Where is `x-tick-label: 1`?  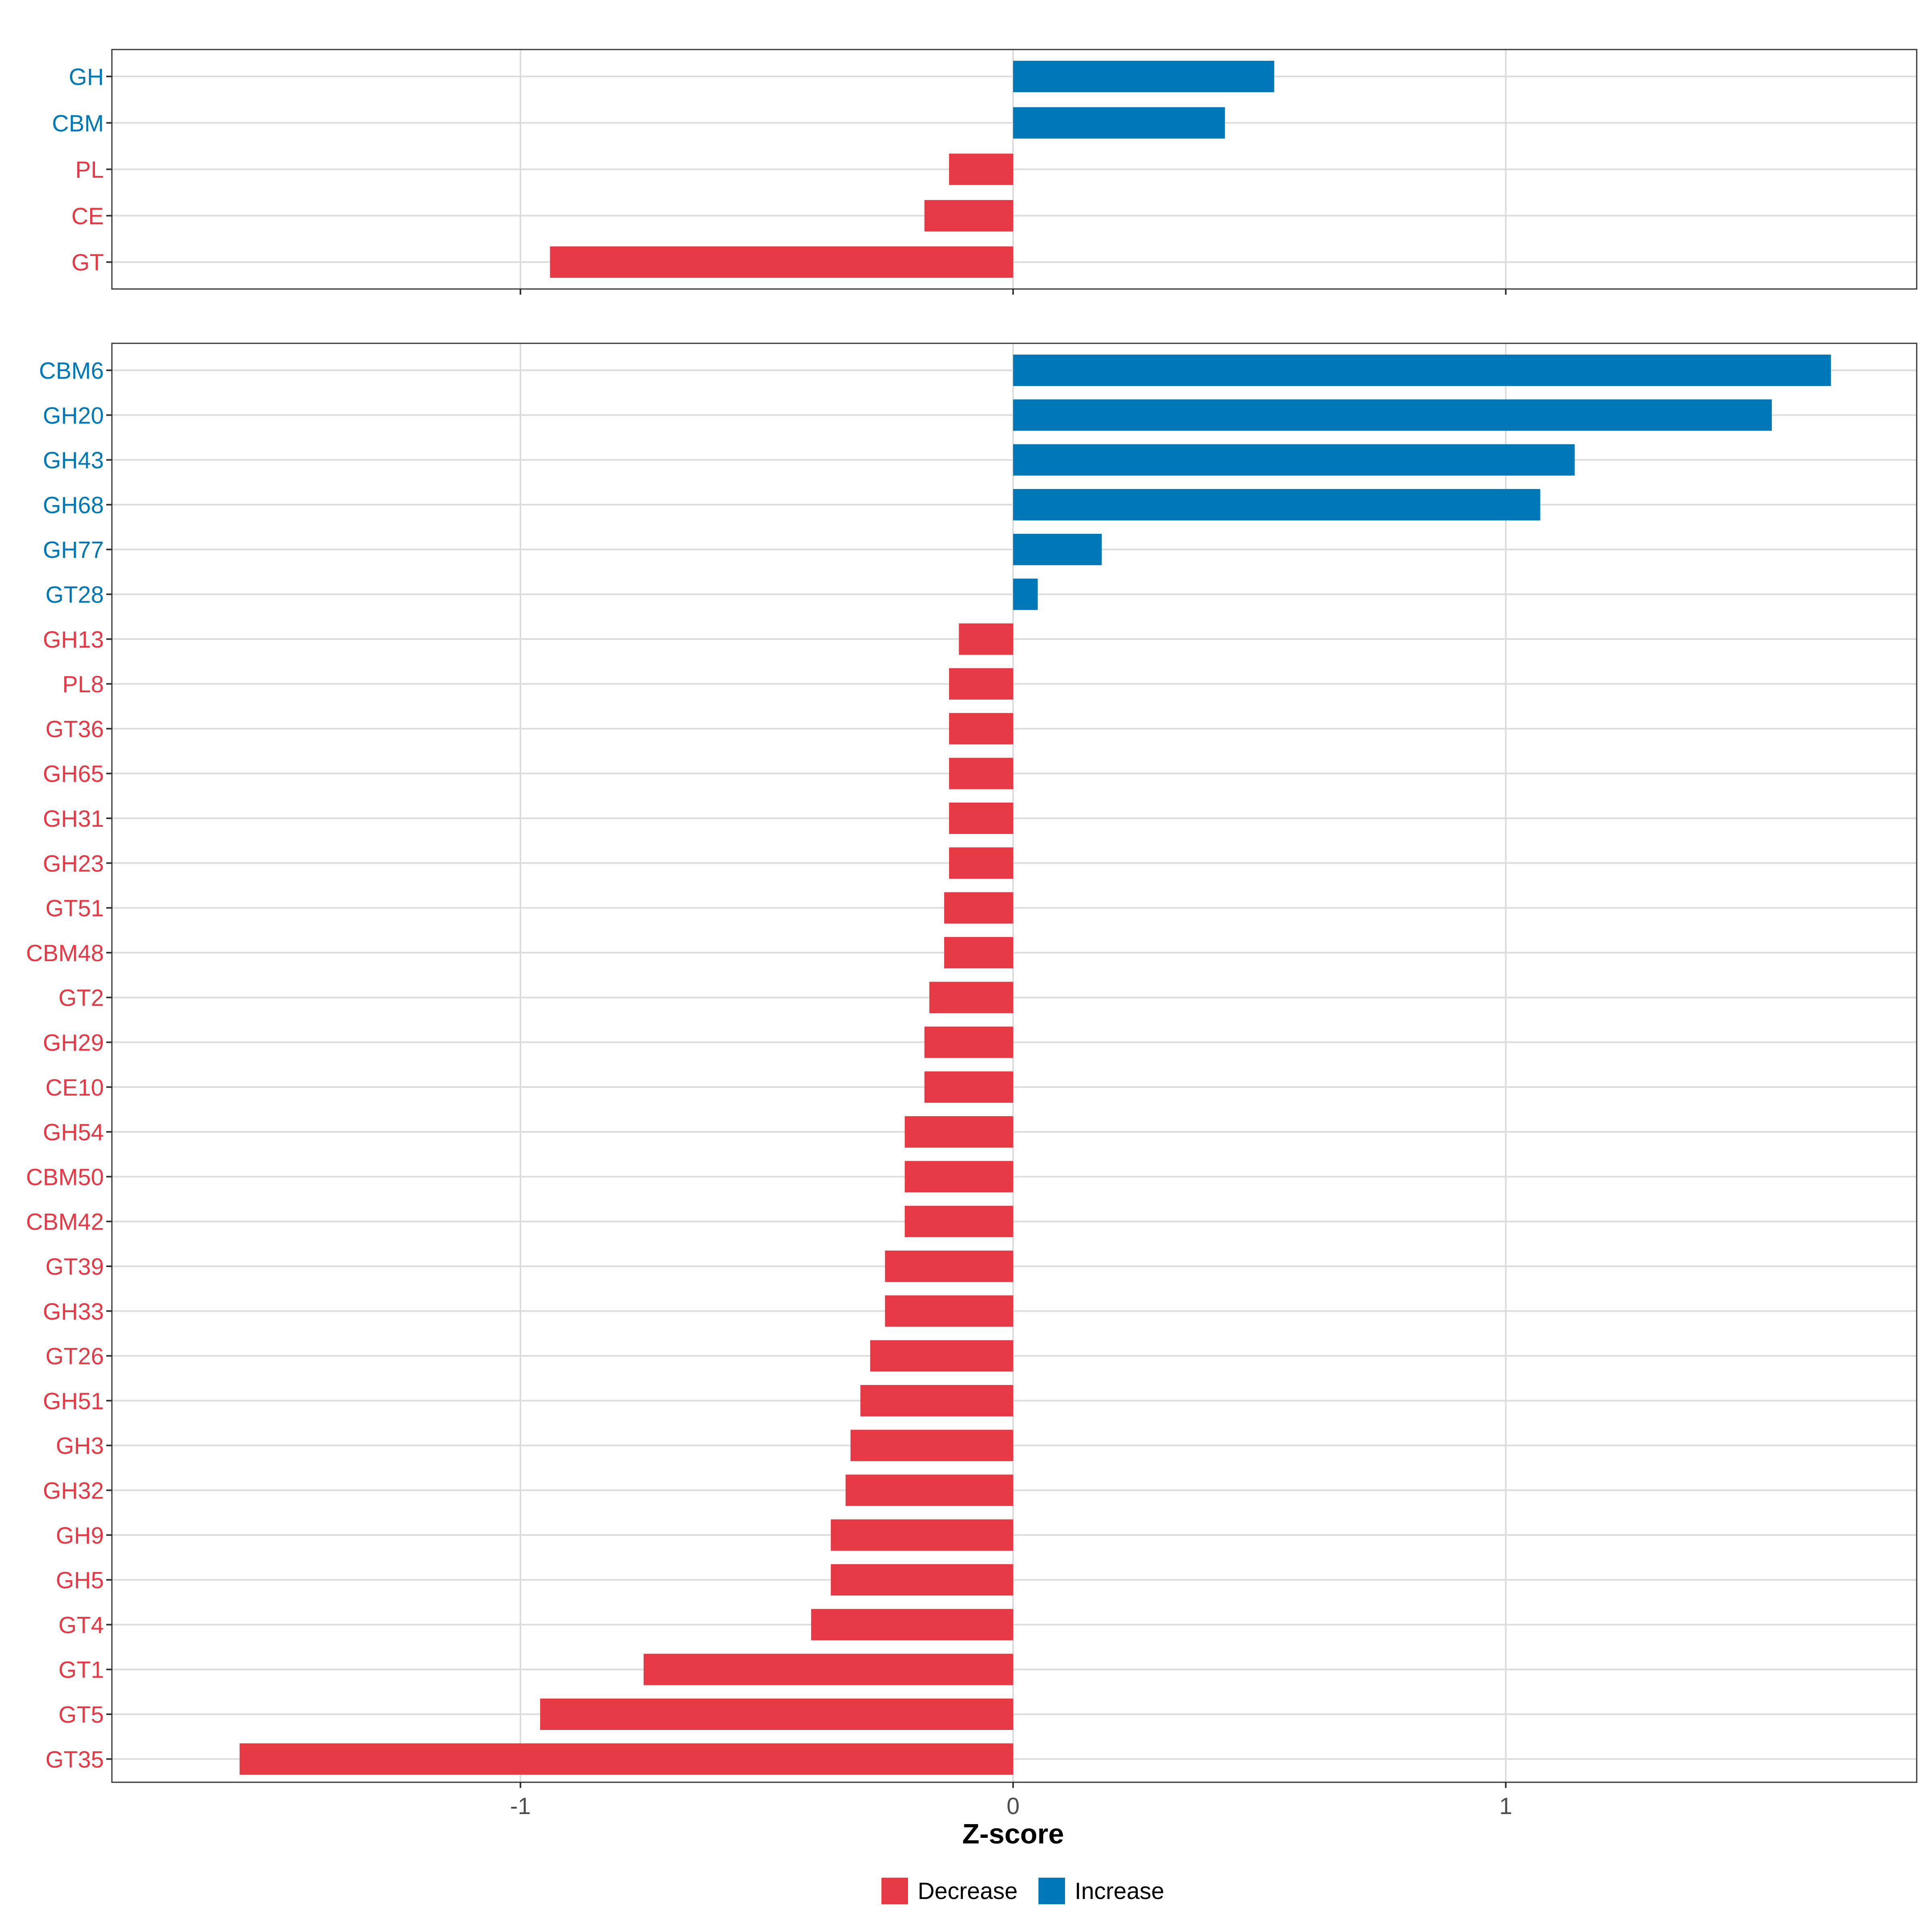
x-tick-label: 1 is located at coordinates (1505, 1806).